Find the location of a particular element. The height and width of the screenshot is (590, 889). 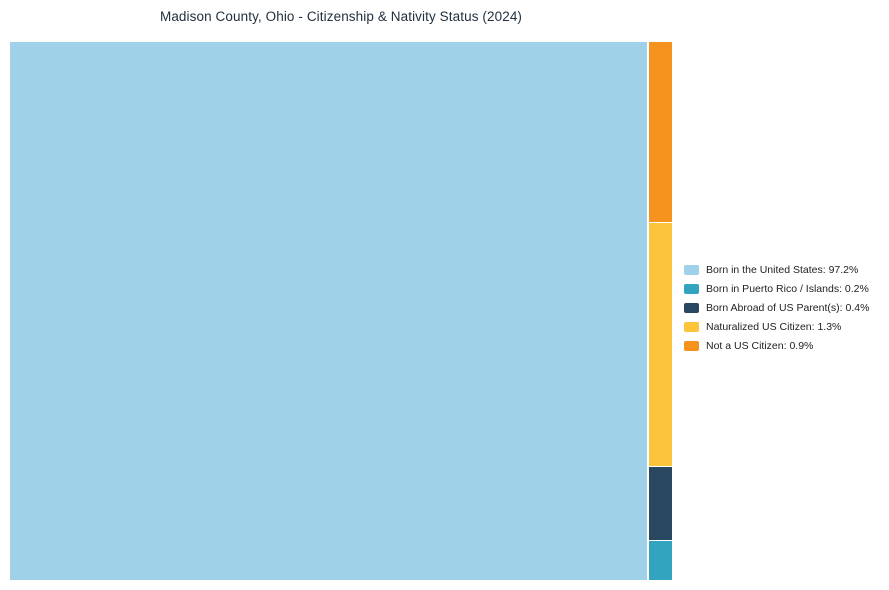

legend-item-born-in-the-united-states: Born in the United States: 97.2% is located at coordinates (776, 269).